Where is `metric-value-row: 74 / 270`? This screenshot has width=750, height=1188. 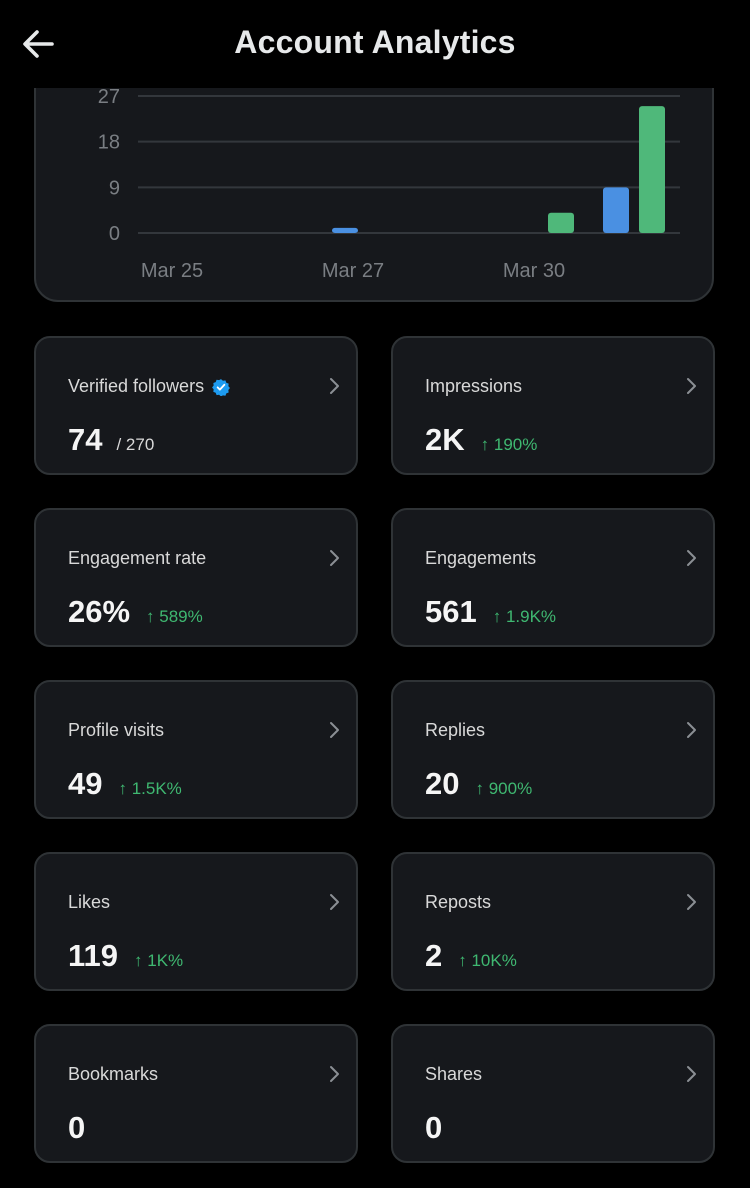
metric-value-row: 74 / 270 is located at coordinates (111, 440).